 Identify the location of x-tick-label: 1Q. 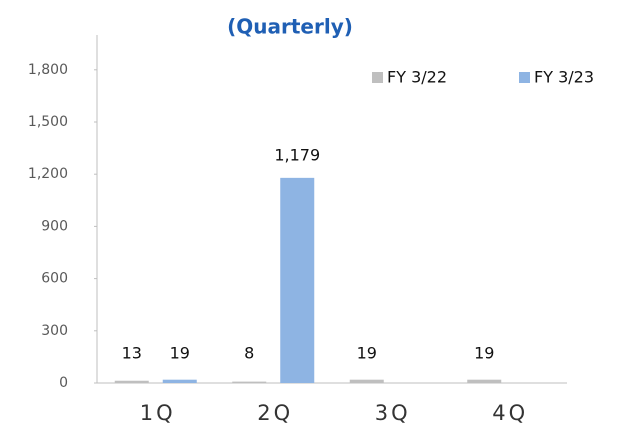
(158, 413).